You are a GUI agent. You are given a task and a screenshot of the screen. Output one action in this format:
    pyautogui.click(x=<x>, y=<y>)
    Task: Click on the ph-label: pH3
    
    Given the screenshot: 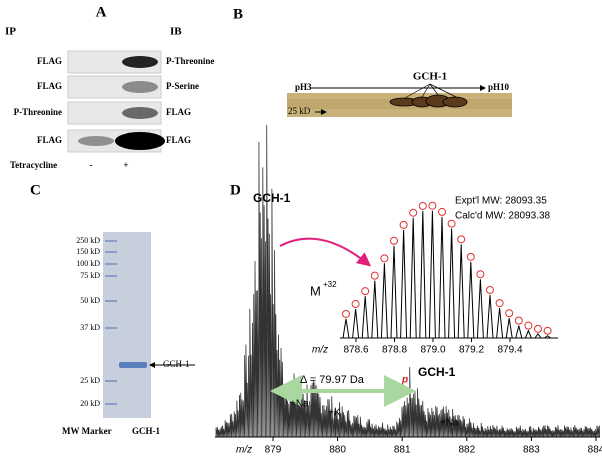 What is the action you would take?
    pyautogui.click(x=303, y=87)
    